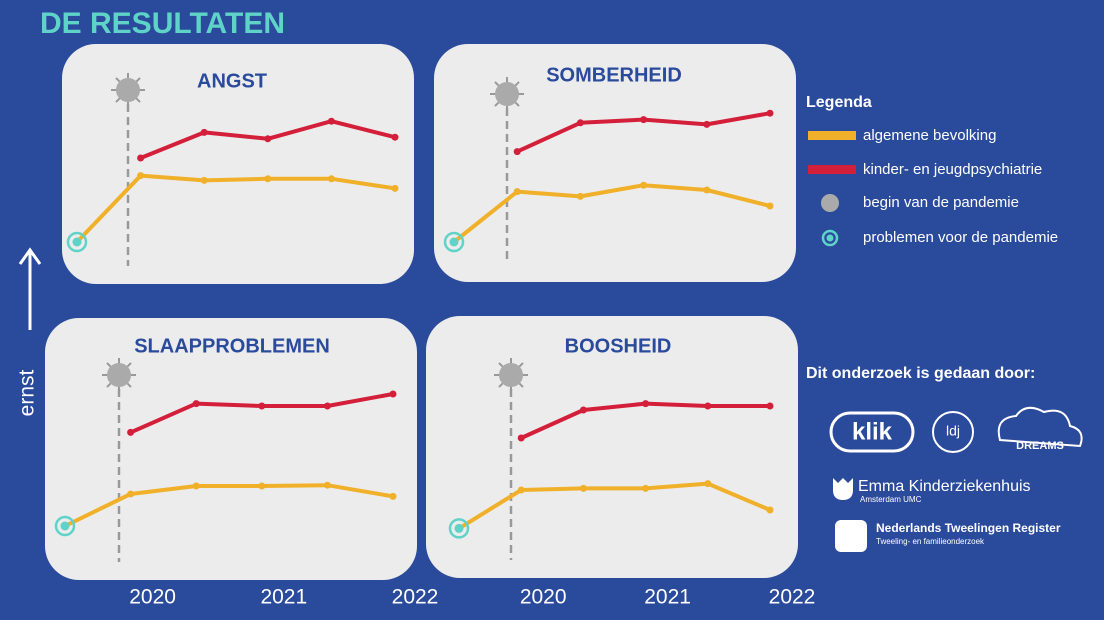  What do you see at coordinates (614, 75) in the screenshot?
I see `chart-title: SOMBERHEID` at bounding box center [614, 75].